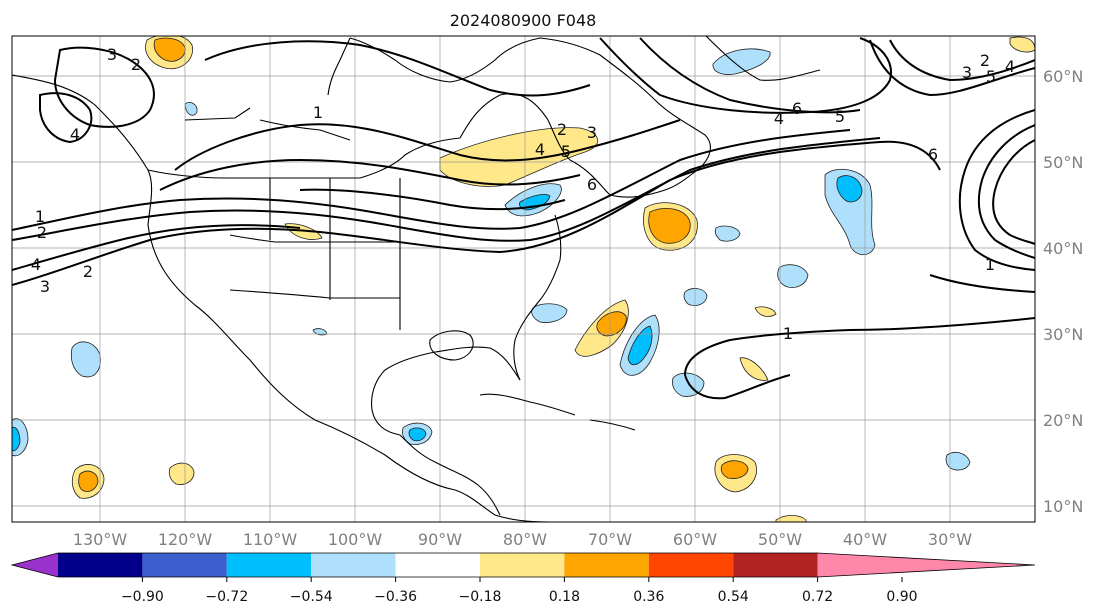  I want to click on shade-yellow-sw2, so click(181, 473).